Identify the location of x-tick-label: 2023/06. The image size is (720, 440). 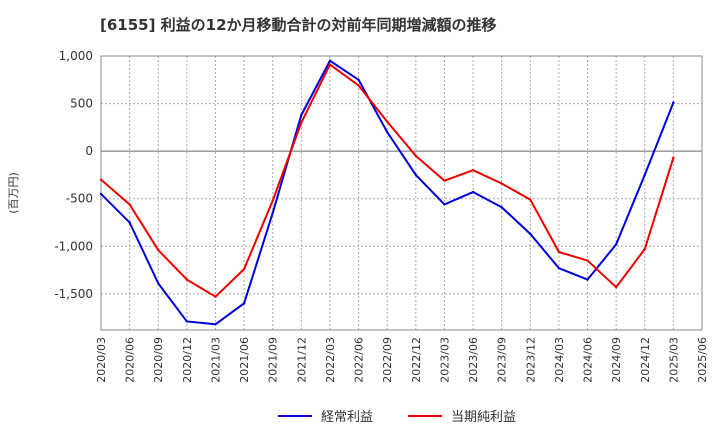
(473, 360).